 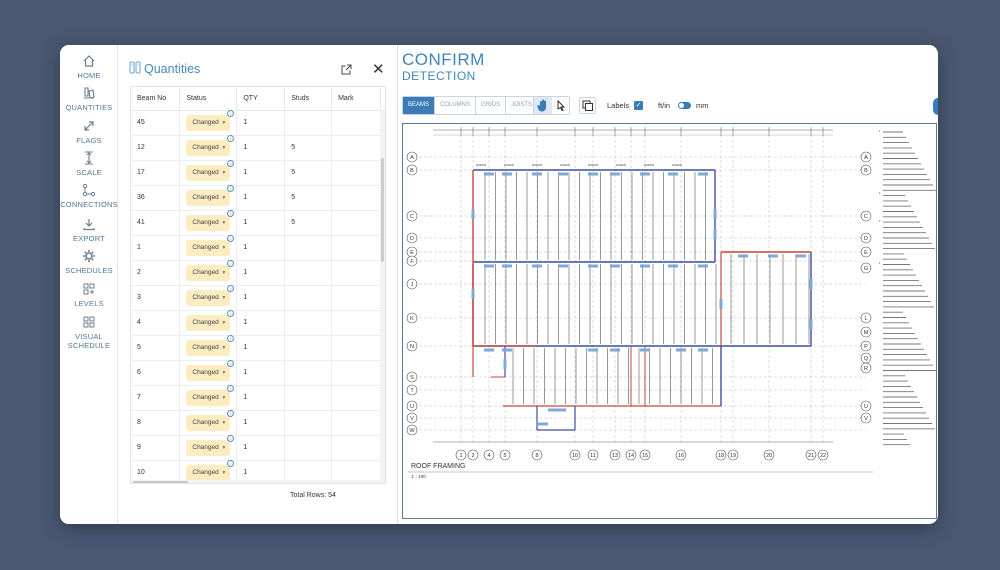 I want to click on table-row: 2 Changed ▼ i 1, so click(x=256, y=272).